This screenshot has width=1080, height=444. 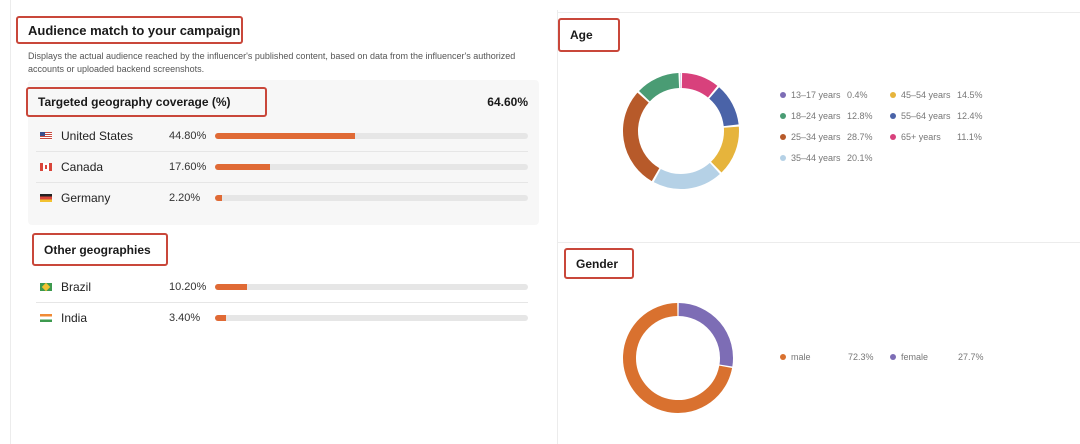 What do you see at coordinates (860, 137) in the screenshot?
I see `legend-value: 28.7%` at bounding box center [860, 137].